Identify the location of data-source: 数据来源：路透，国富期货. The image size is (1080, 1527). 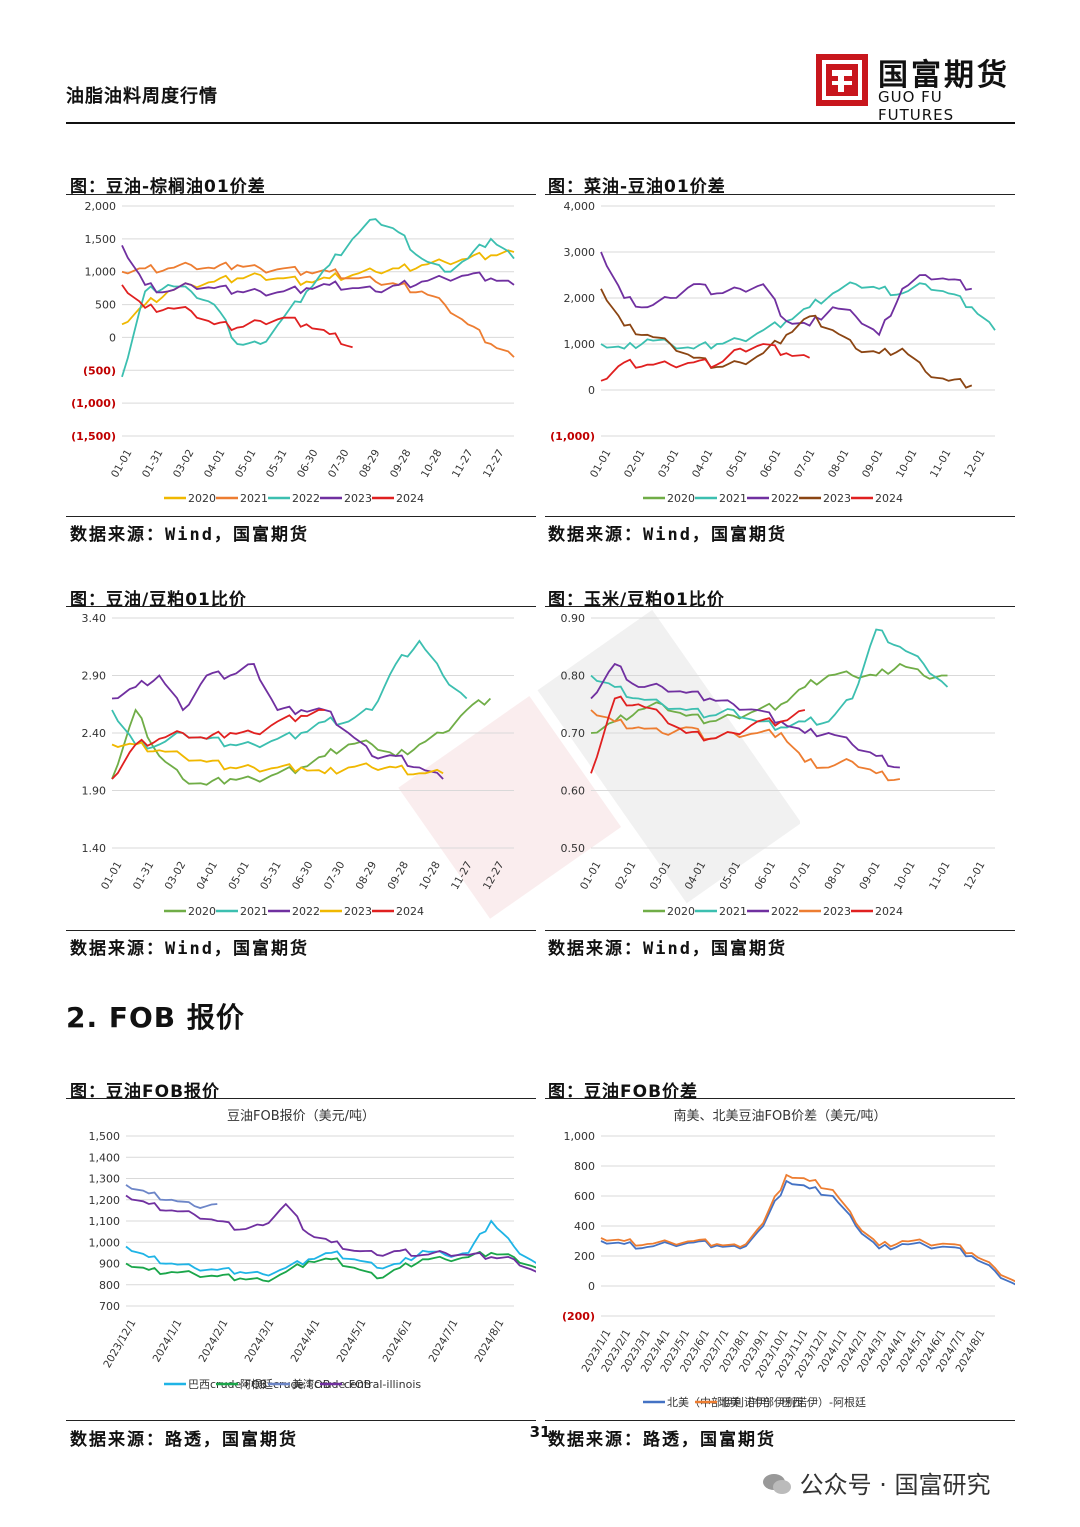
(662, 1440).